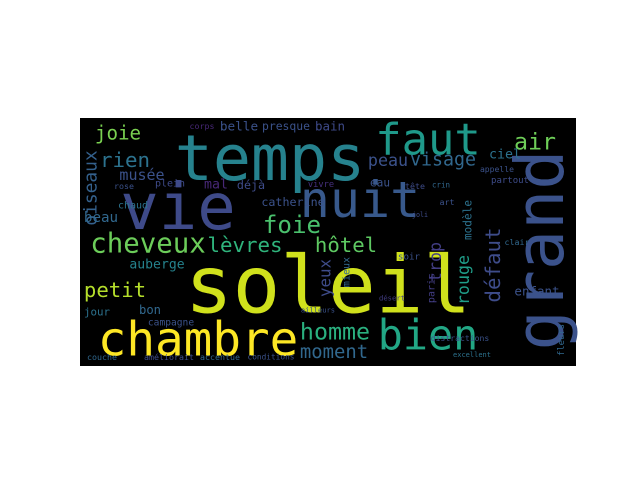  Describe the element at coordinates (346, 245) in the screenshot. I see `word: hôtel` at that location.